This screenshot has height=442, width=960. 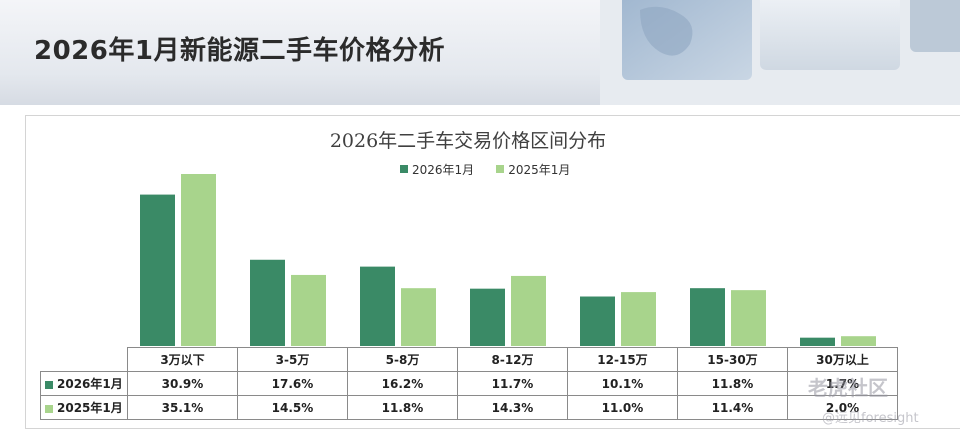 I want to click on data-label-series-2-cat-2: 14.5%, so click(x=292, y=407).